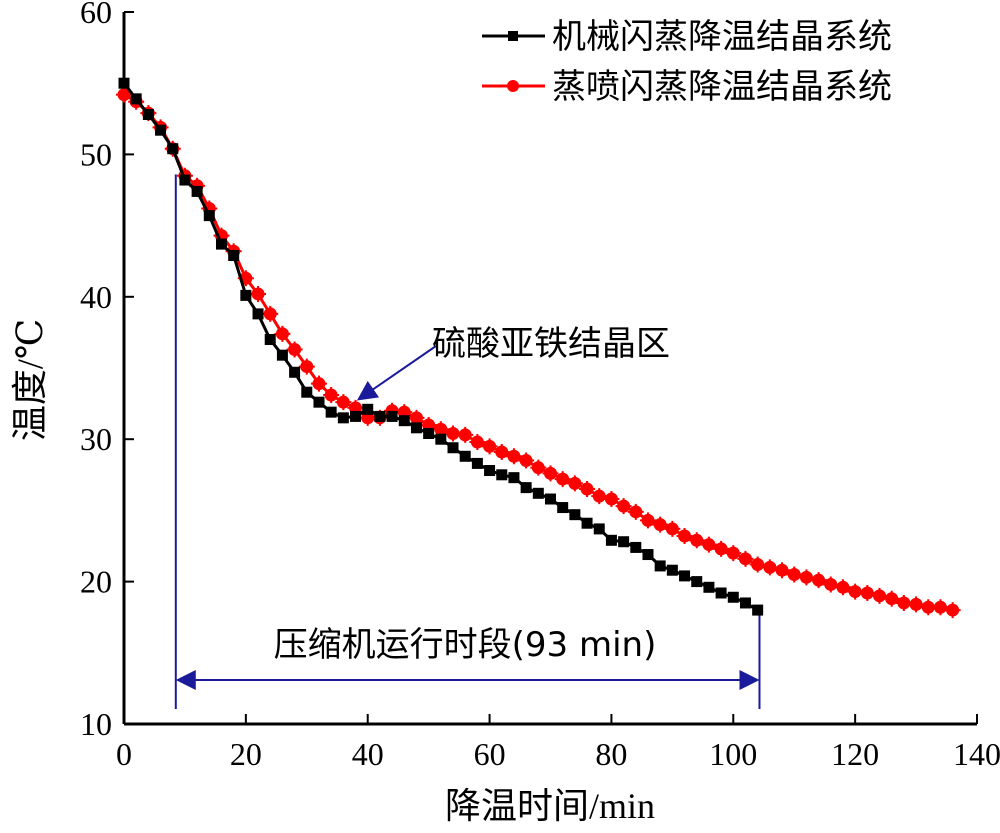 The image size is (1000, 833). What do you see at coordinates (513, 86) in the screenshot?
I see `legend-marker-steam` at bounding box center [513, 86].